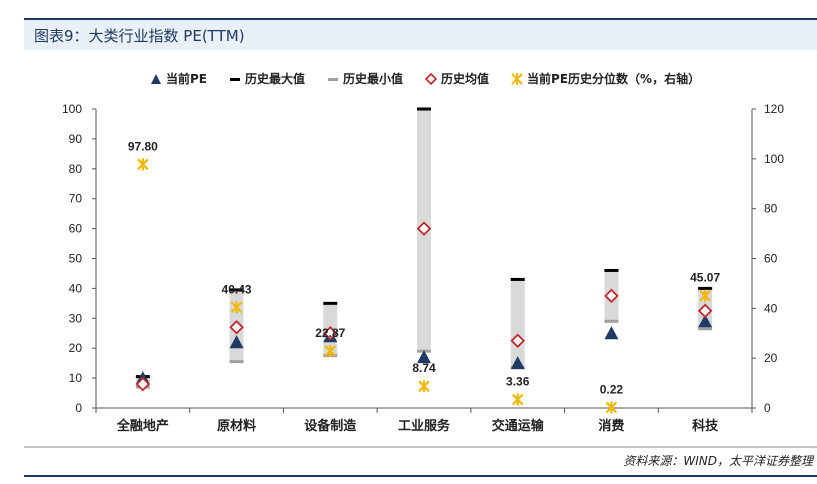  I want to click on title-bar: 图表9：大类行业指数 PE(TTM), so click(420, 34).